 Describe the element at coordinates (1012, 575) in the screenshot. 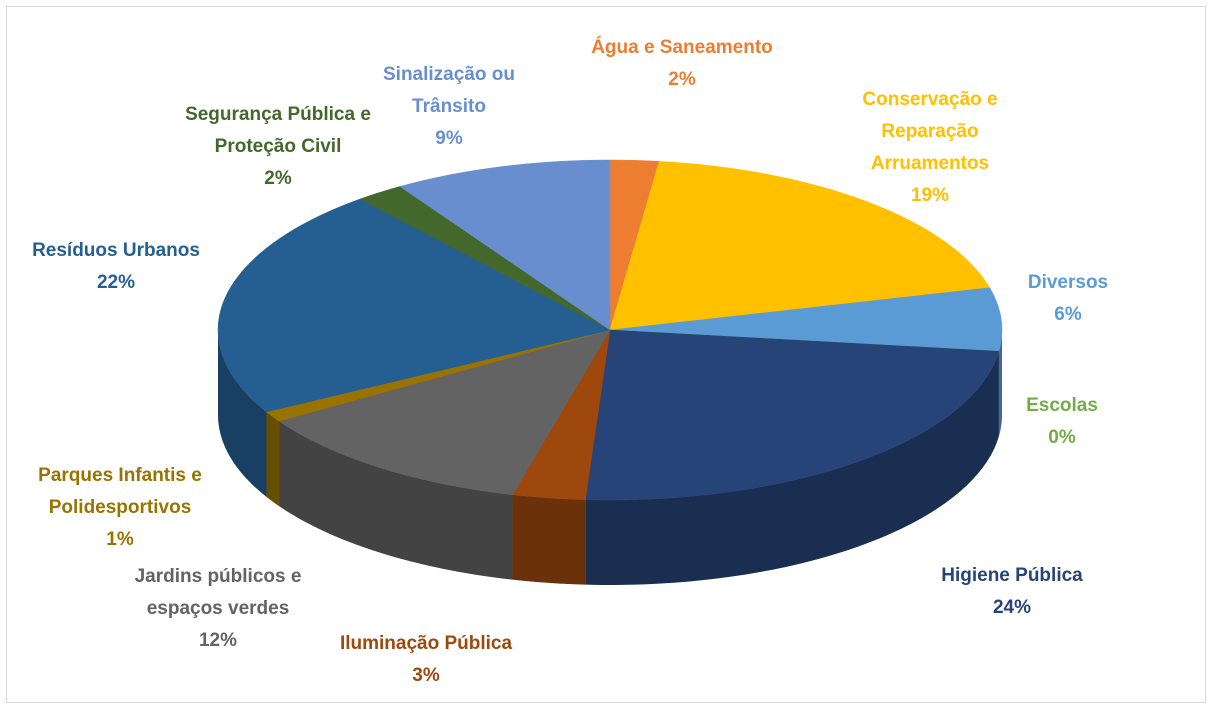

I see `label-name: Higiene Pública` at that location.